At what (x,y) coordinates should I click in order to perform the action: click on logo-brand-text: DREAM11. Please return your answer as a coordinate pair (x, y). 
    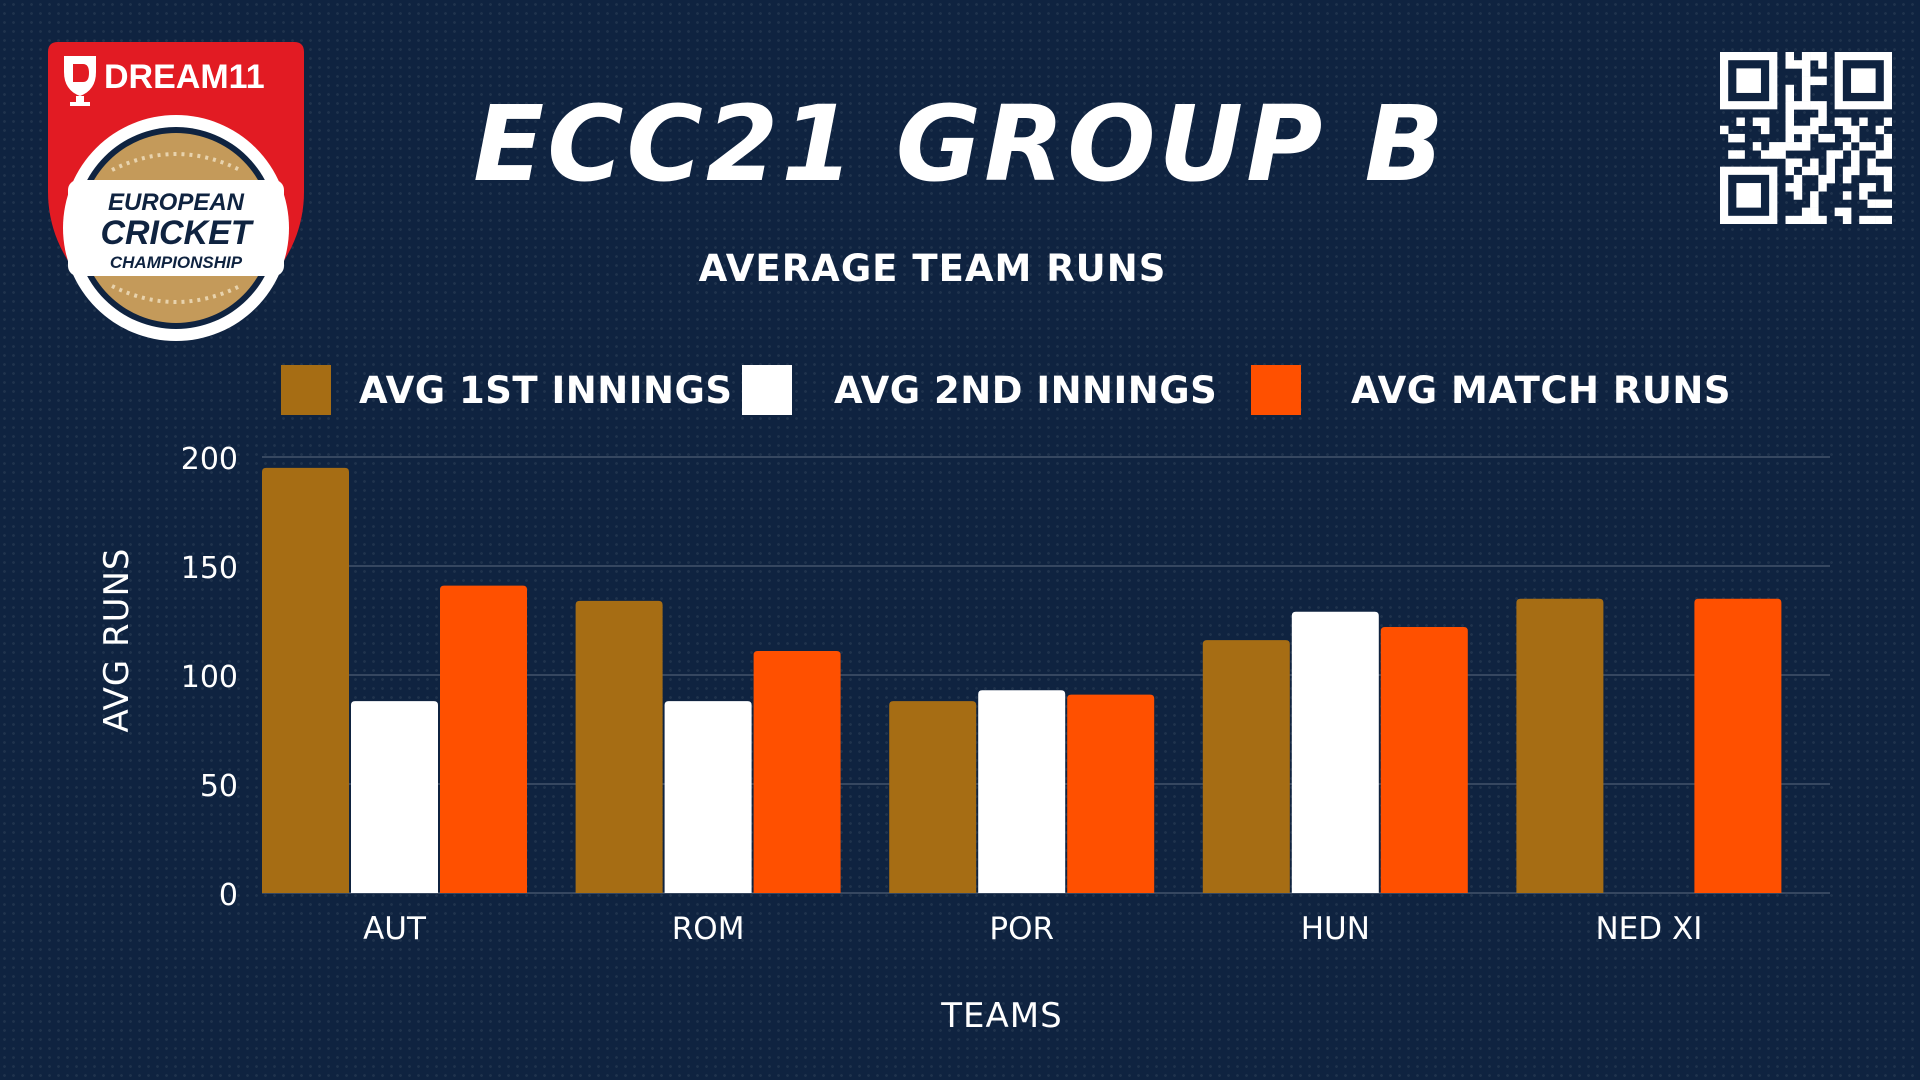
    Looking at the image, I should click on (184, 77).